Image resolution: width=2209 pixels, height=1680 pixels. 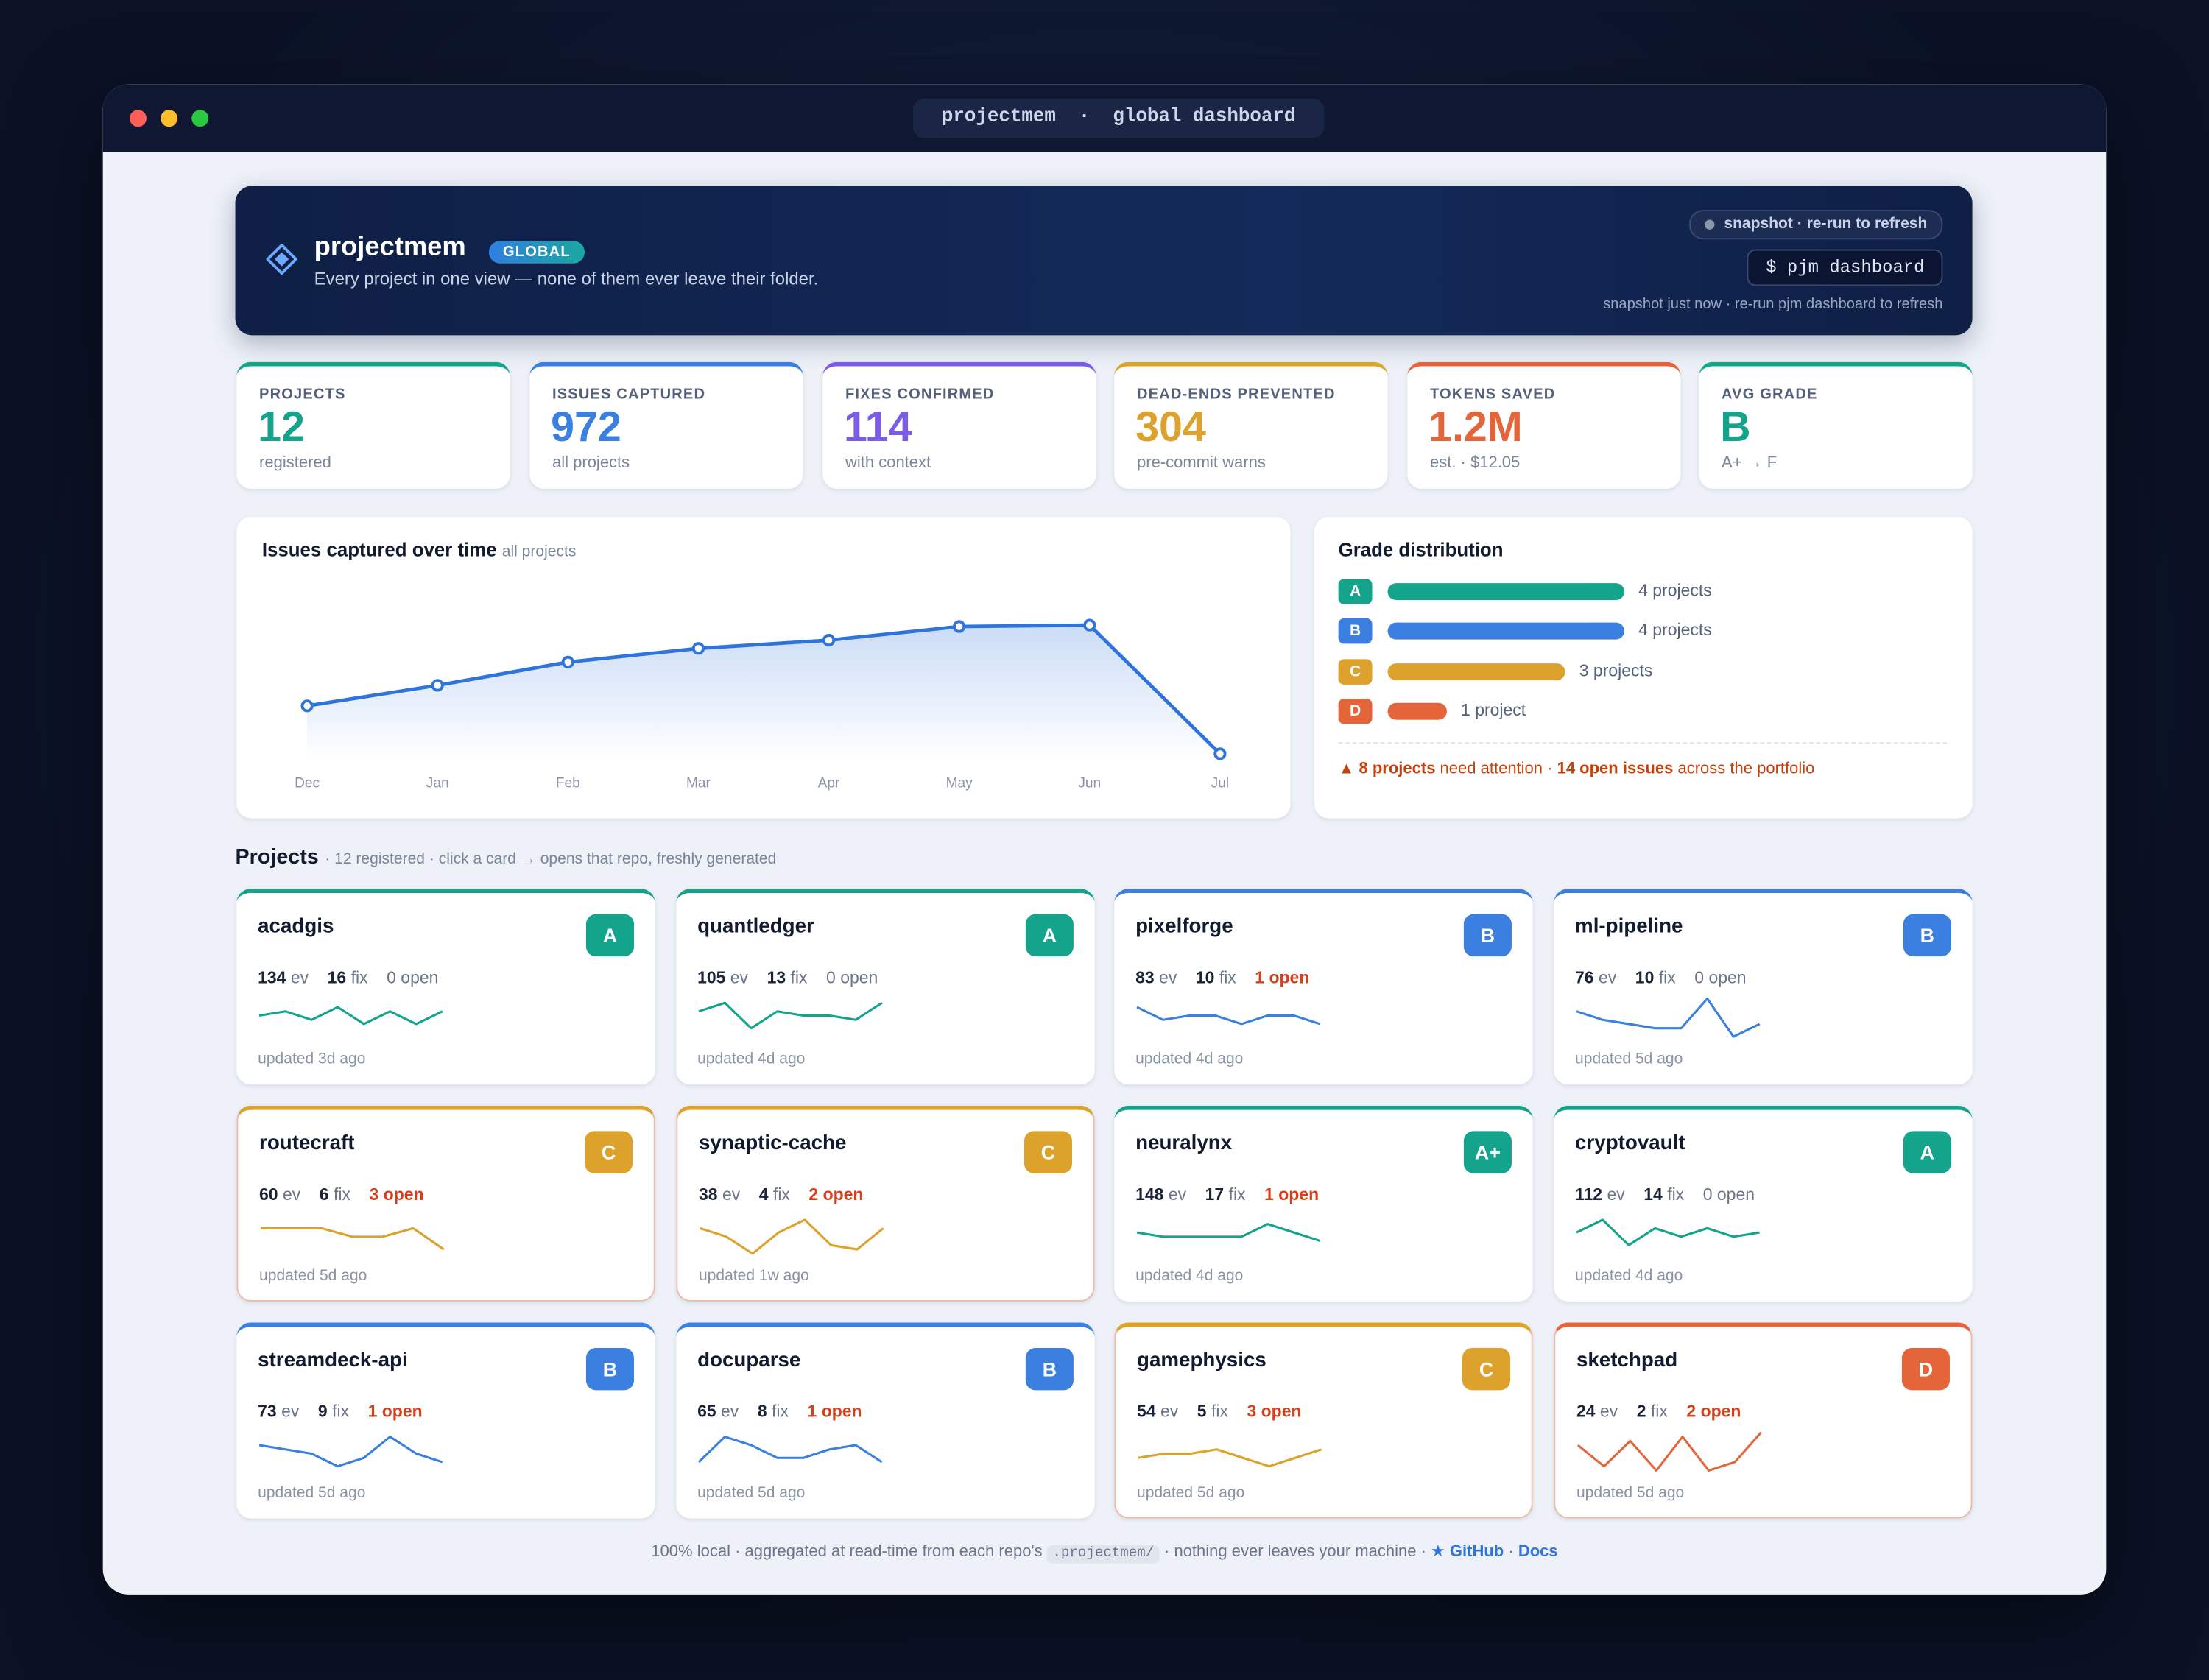 I want to click on stat-sub: est. · $12.05, so click(x=1475, y=463).